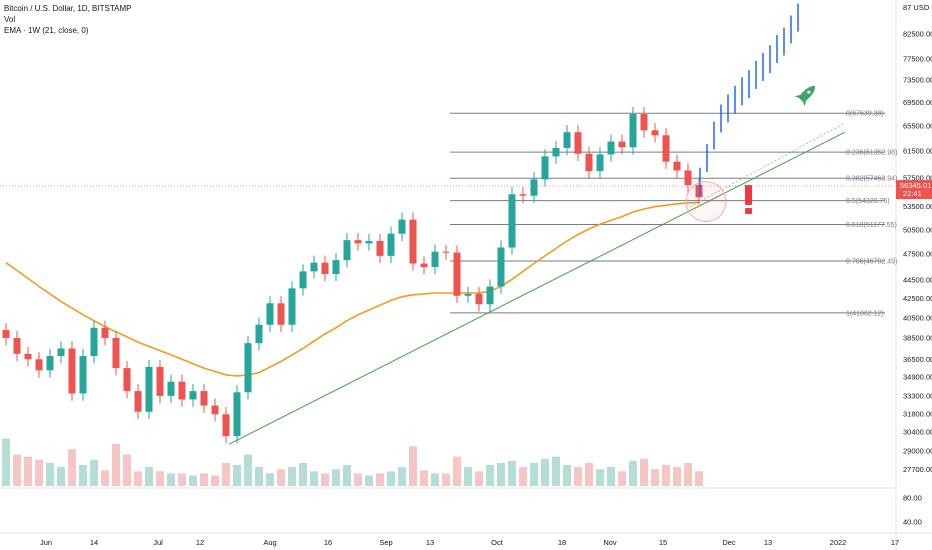  Describe the element at coordinates (767, 165) in the screenshot. I see `trendline-extension` at that location.